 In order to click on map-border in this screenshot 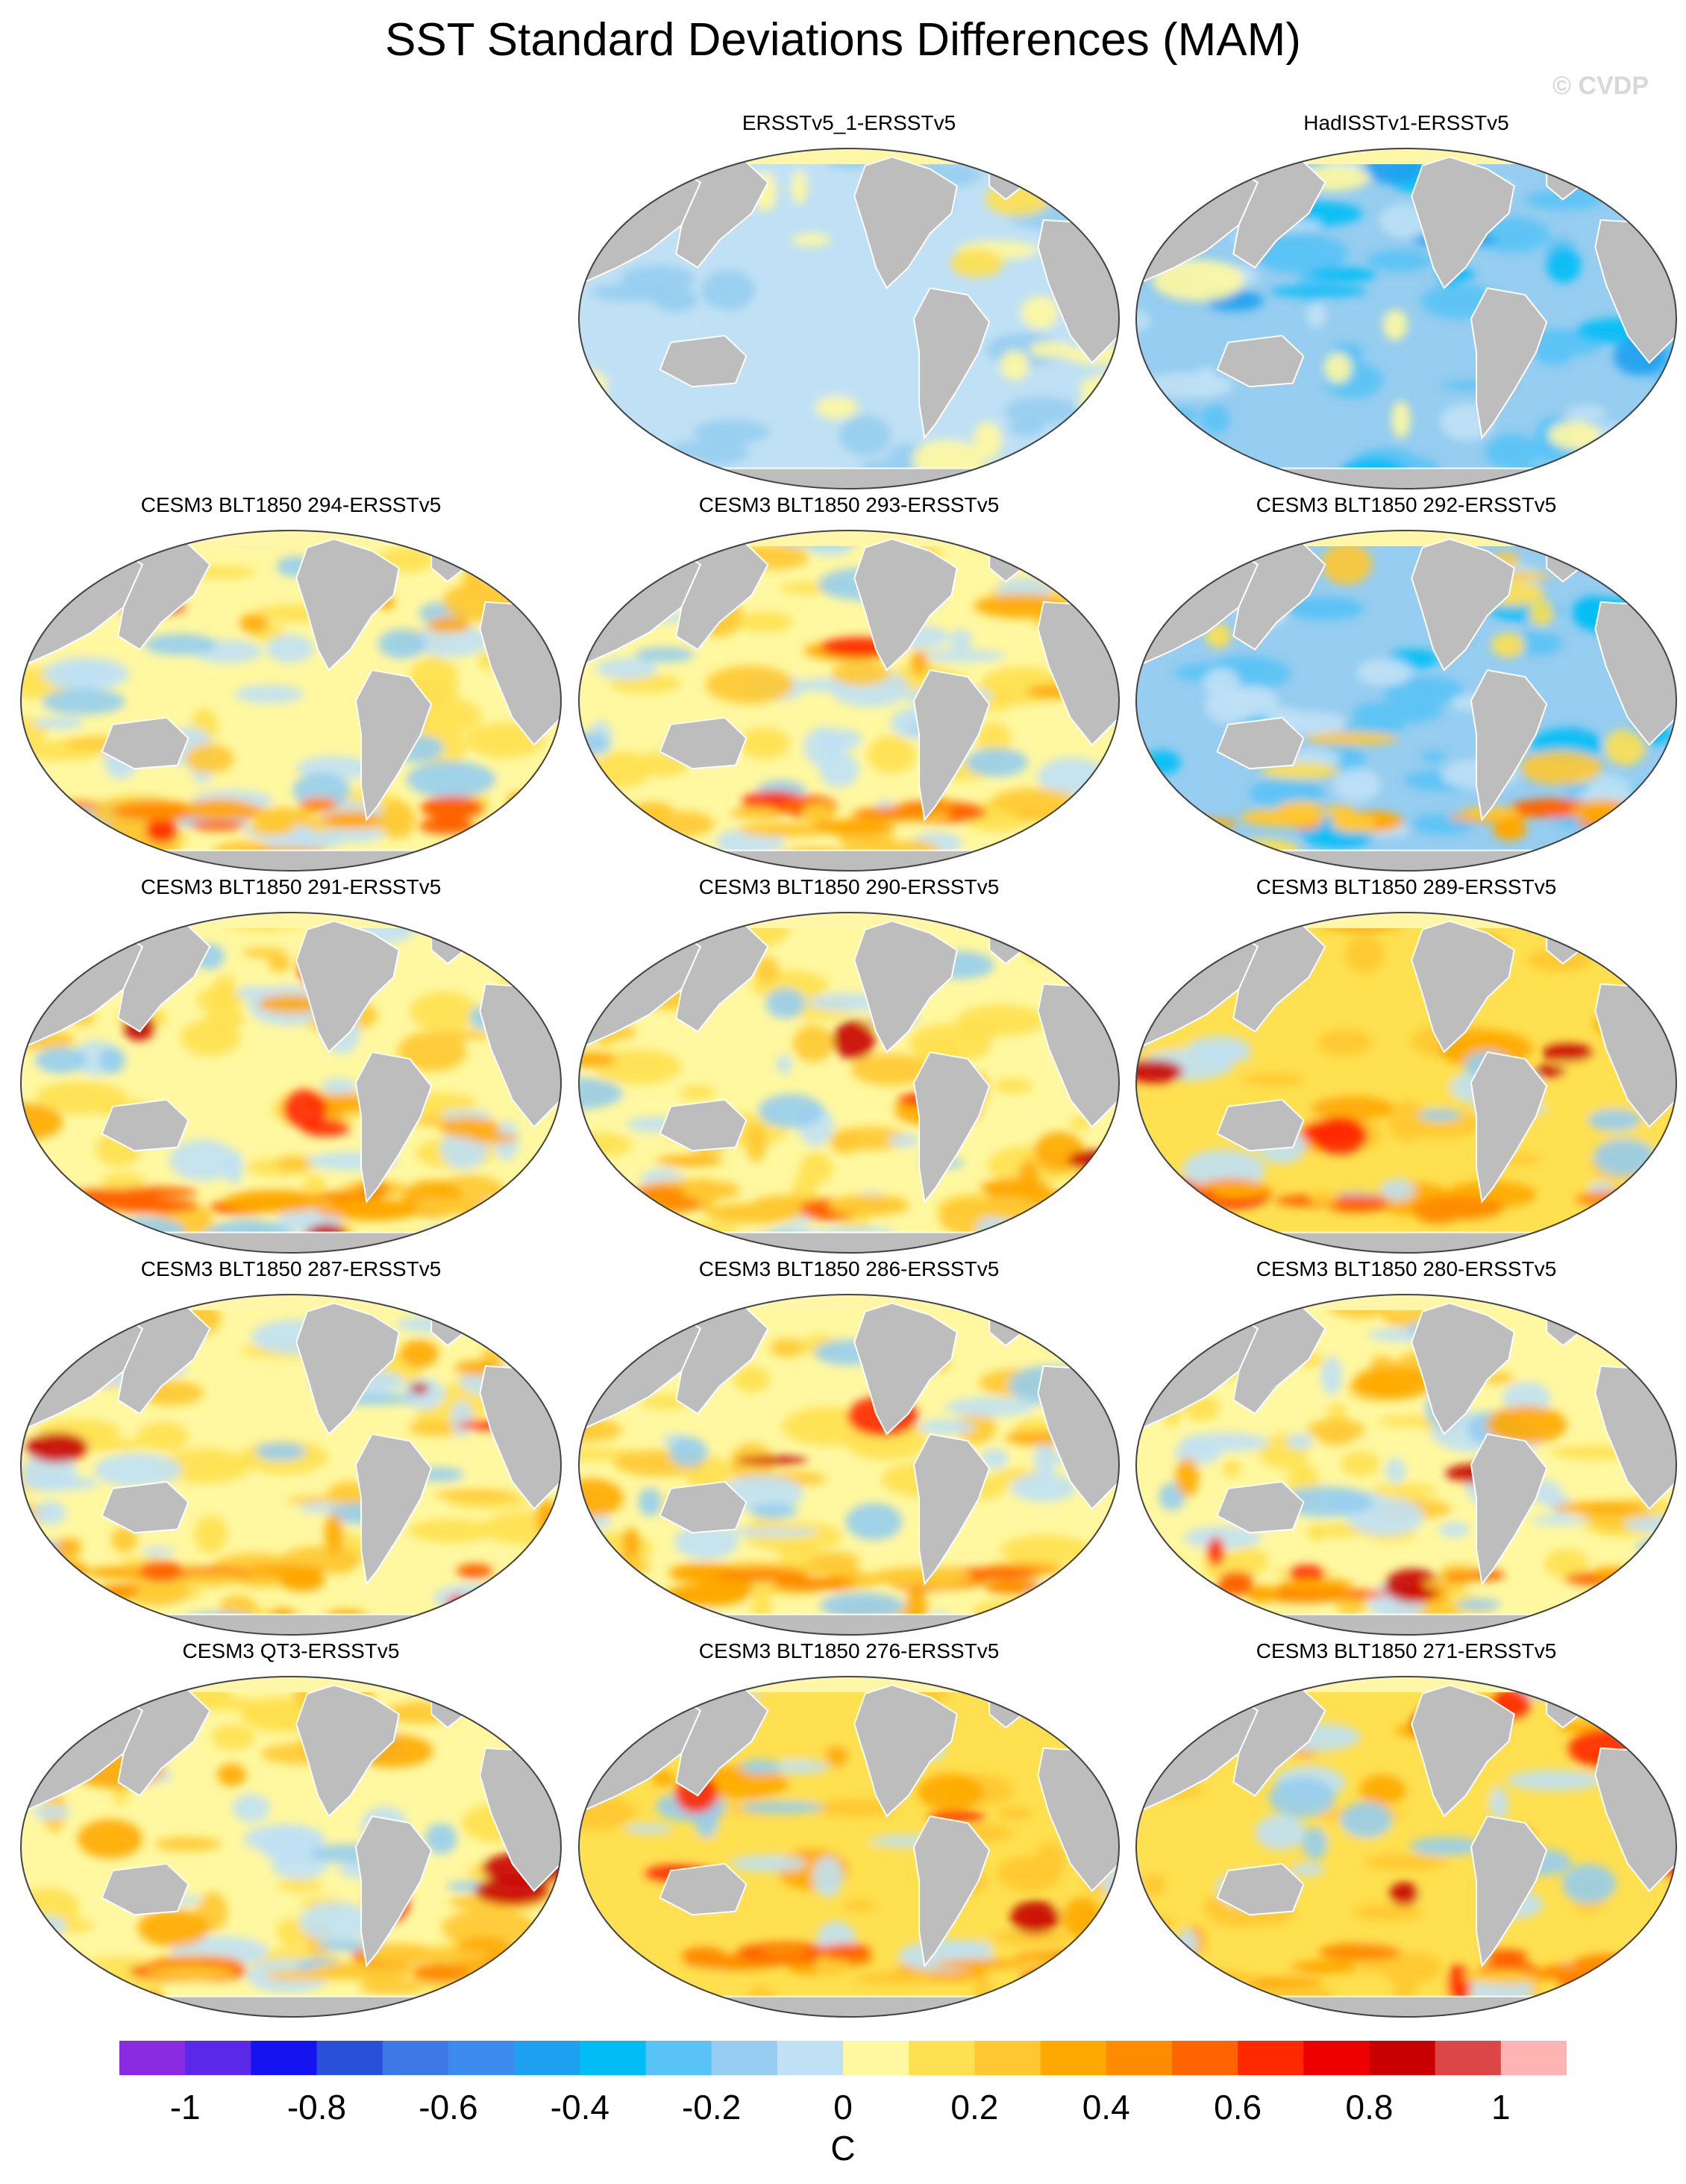, I will do `click(1406, 1465)`.